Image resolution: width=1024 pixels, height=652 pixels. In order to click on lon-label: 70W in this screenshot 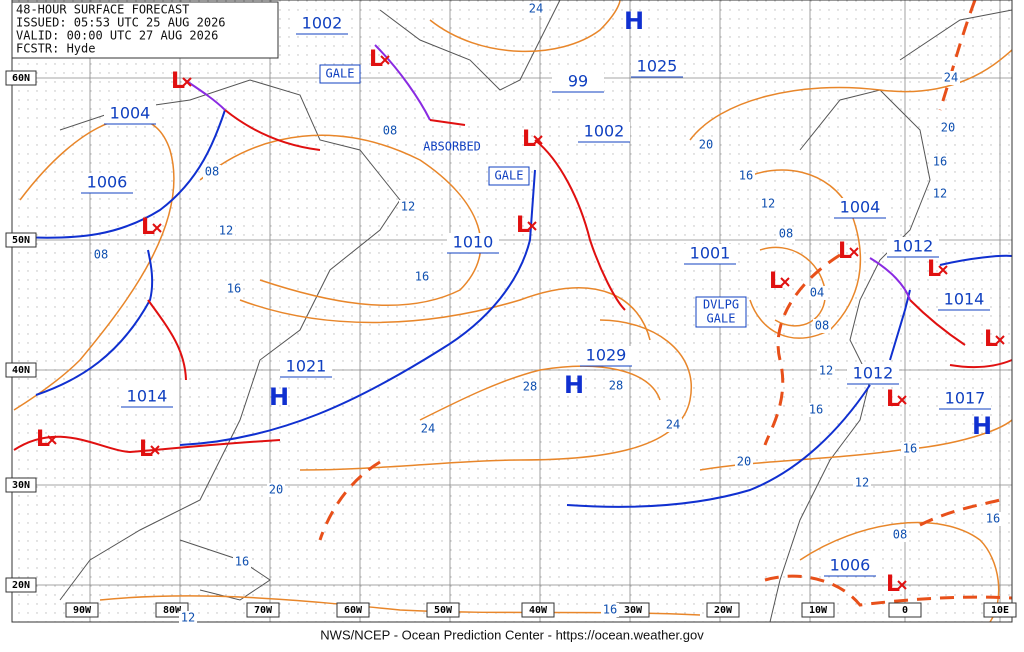, I will do `click(263, 610)`.